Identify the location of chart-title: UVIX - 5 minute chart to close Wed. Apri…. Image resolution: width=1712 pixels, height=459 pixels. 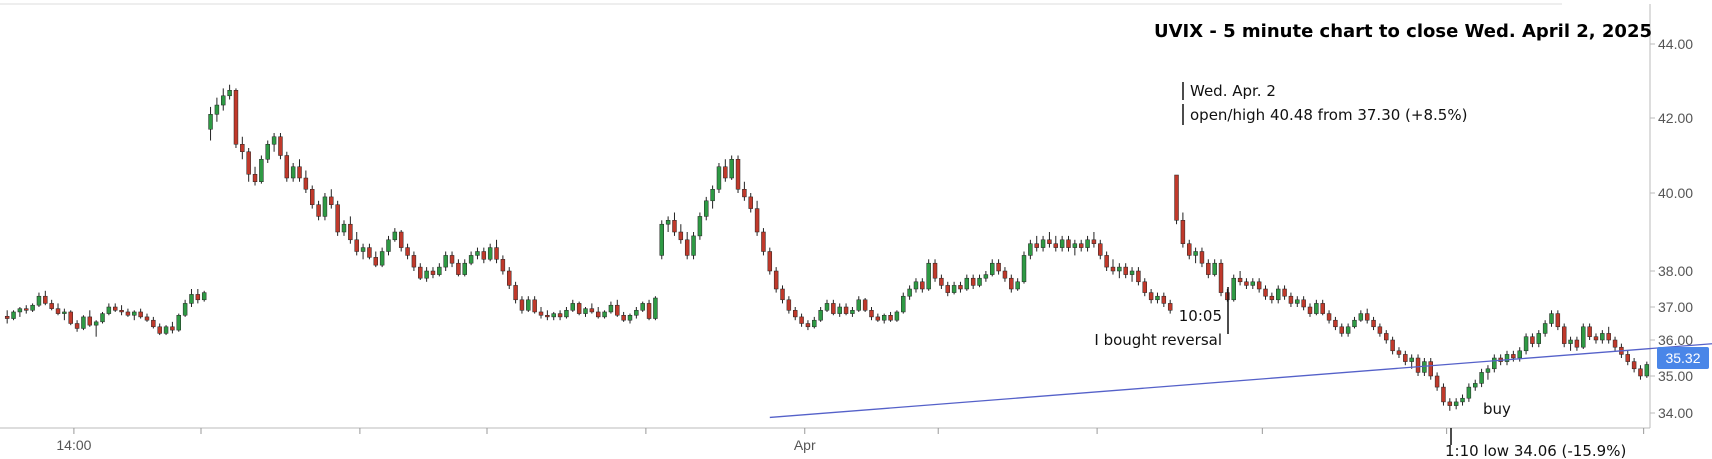
(1403, 31).